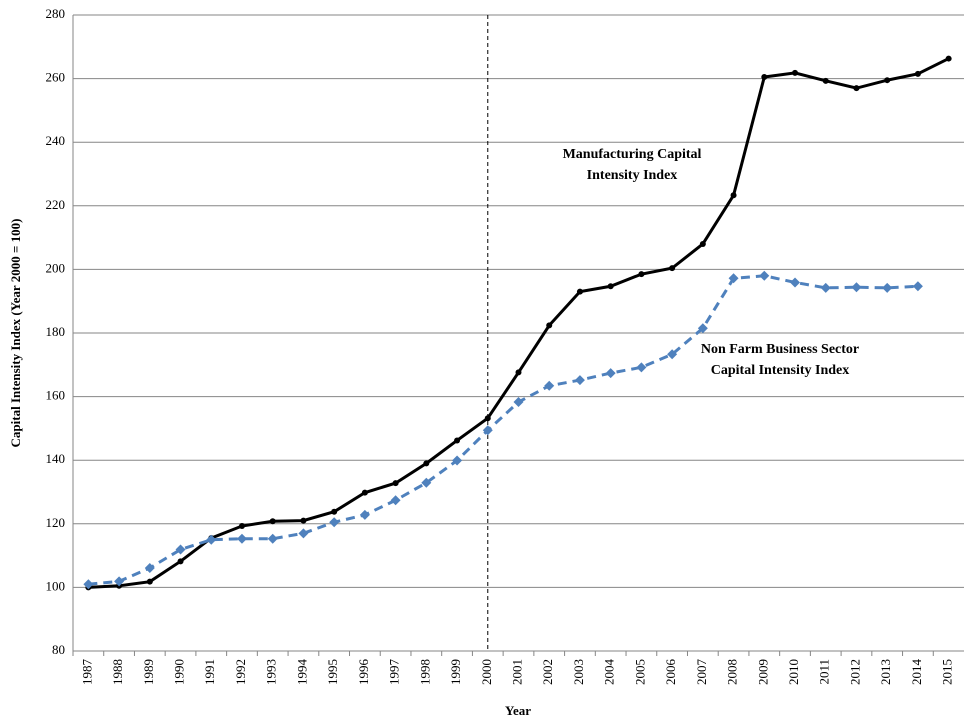  I want to click on x-tick-label: 1988, so click(117, 672).